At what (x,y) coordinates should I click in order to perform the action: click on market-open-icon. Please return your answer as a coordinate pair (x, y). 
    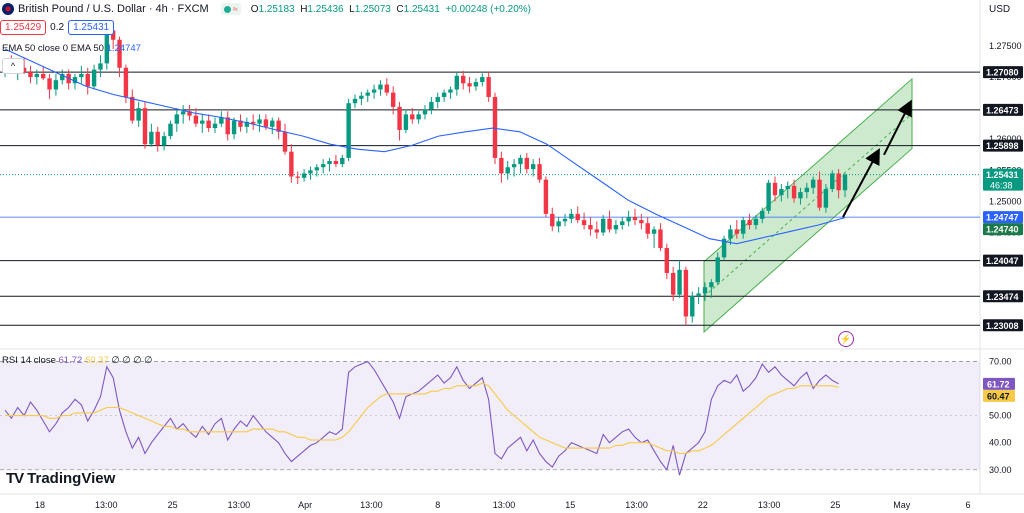
    Looking at the image, I should click on (227, 9).